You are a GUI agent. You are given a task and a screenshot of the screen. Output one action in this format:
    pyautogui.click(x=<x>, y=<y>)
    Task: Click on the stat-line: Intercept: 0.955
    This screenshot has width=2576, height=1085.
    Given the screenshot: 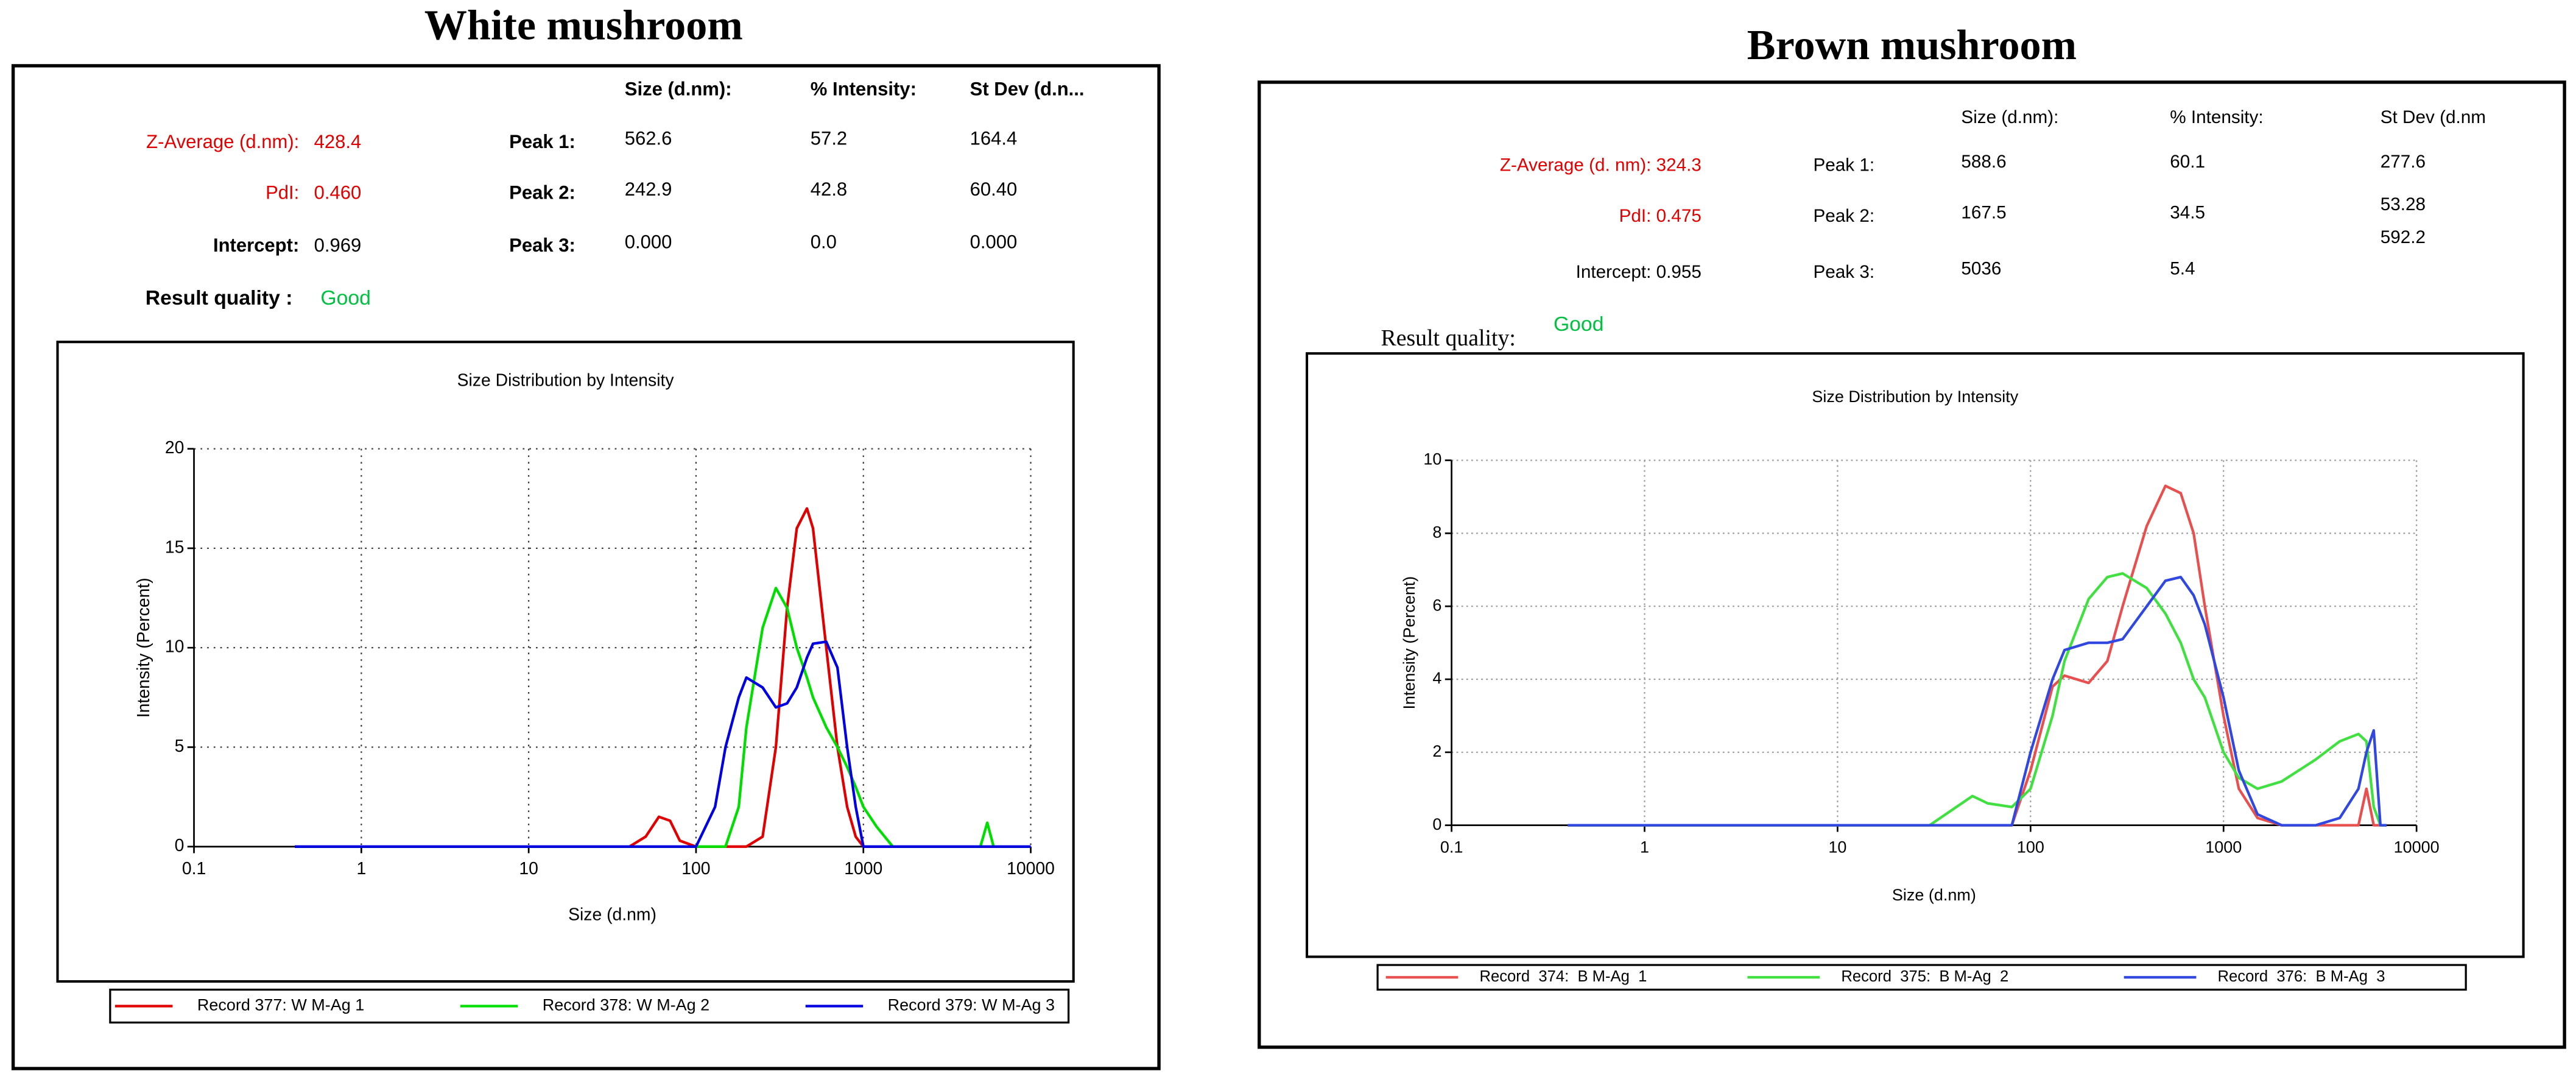 What is the action you would take?
    pyautogui.click(x=1638, y=272)
    